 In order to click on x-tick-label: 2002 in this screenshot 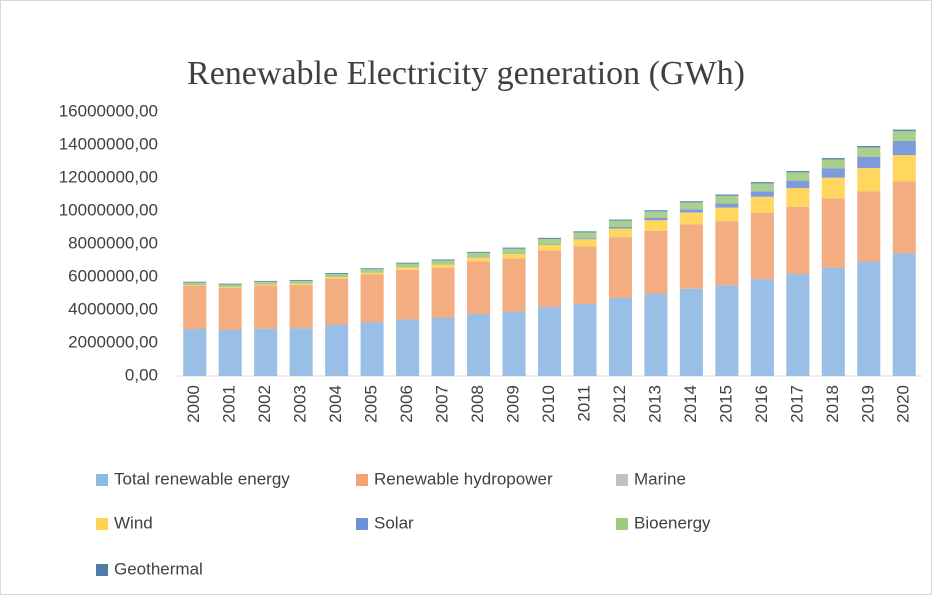, I will do `click(264, 404)`.